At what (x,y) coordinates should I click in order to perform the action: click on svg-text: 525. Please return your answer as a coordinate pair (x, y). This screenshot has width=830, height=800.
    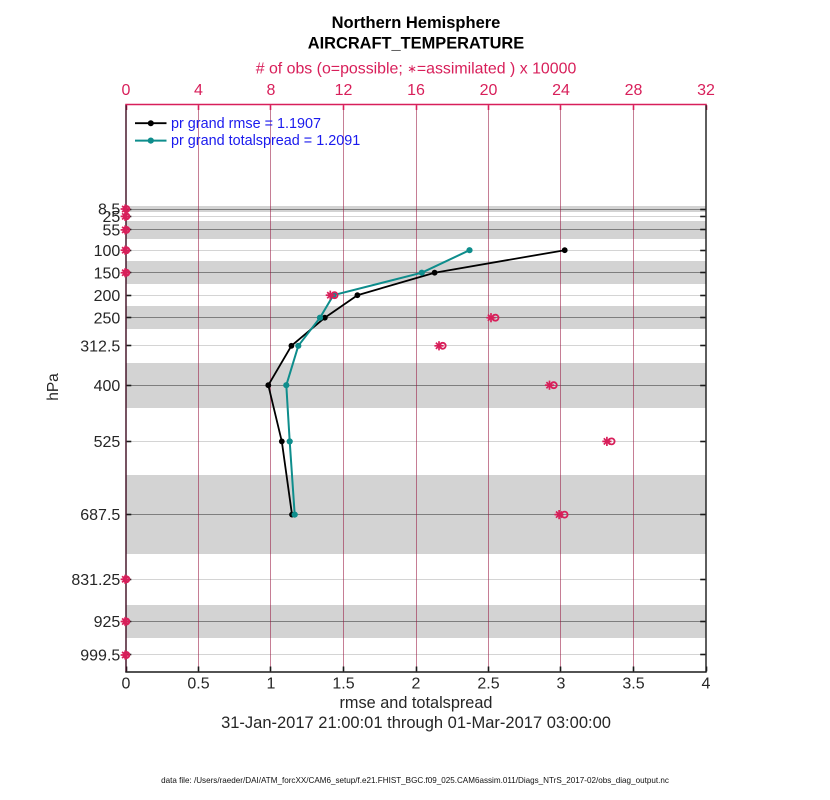
    Looking at the image, I should click on (107, 442).